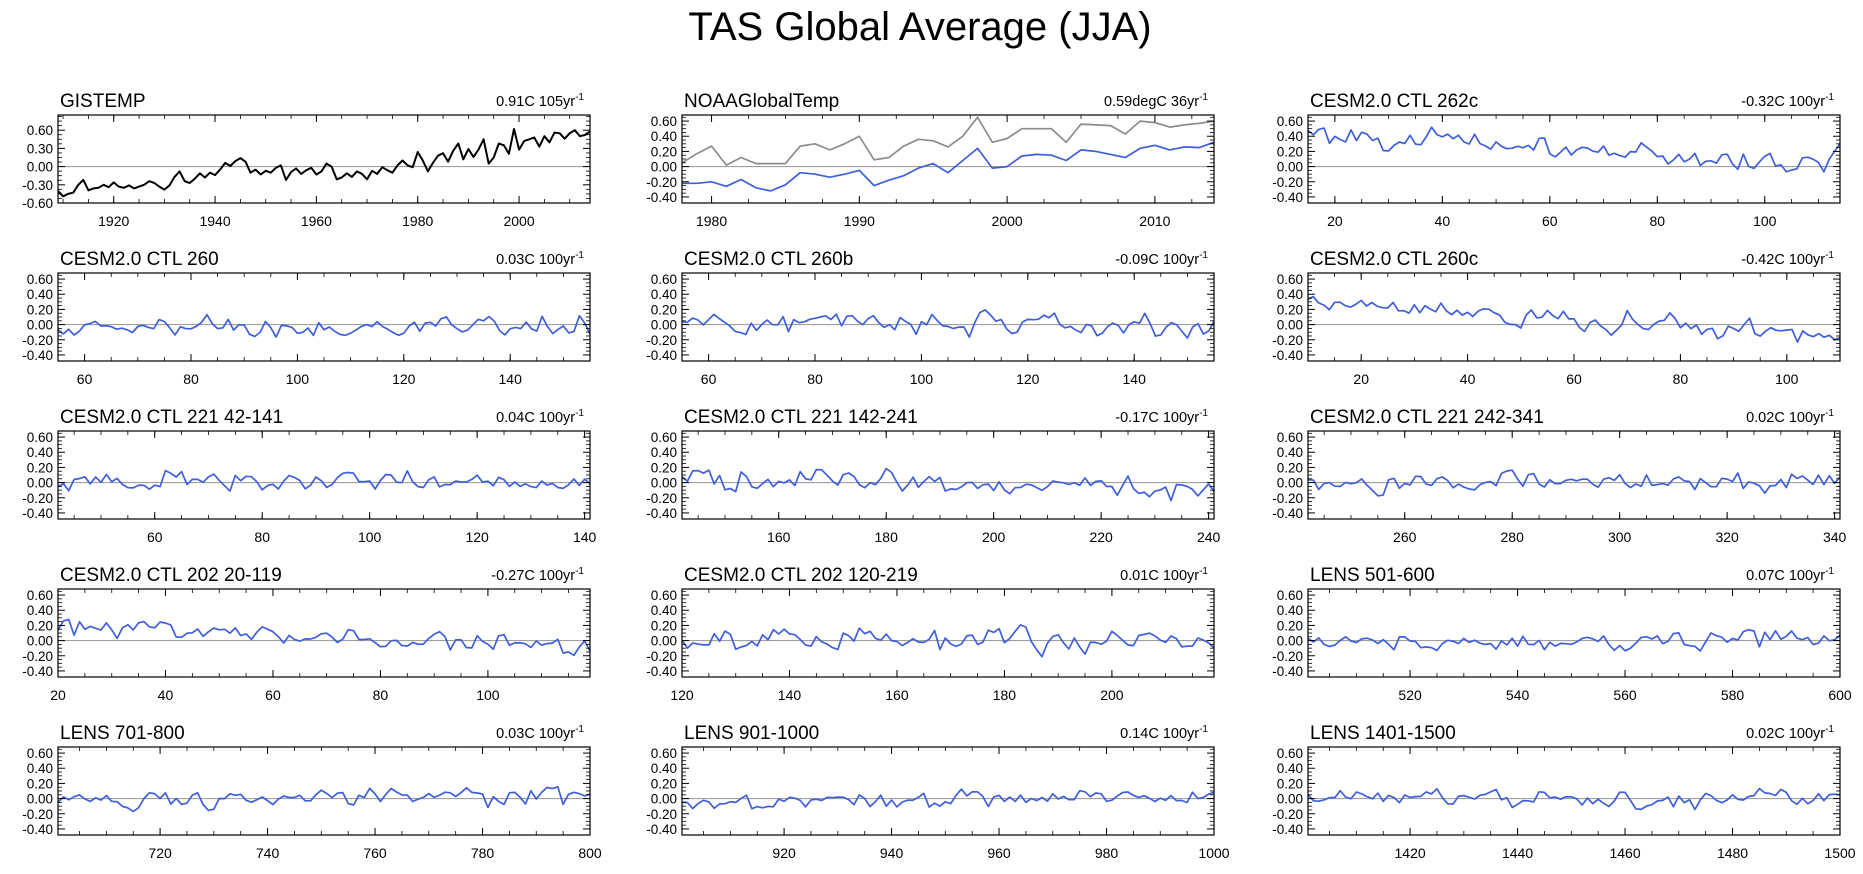  Describe the element at coordinates (268, 853) in the screenshot. I see `x-tick-label: 740` at that location.